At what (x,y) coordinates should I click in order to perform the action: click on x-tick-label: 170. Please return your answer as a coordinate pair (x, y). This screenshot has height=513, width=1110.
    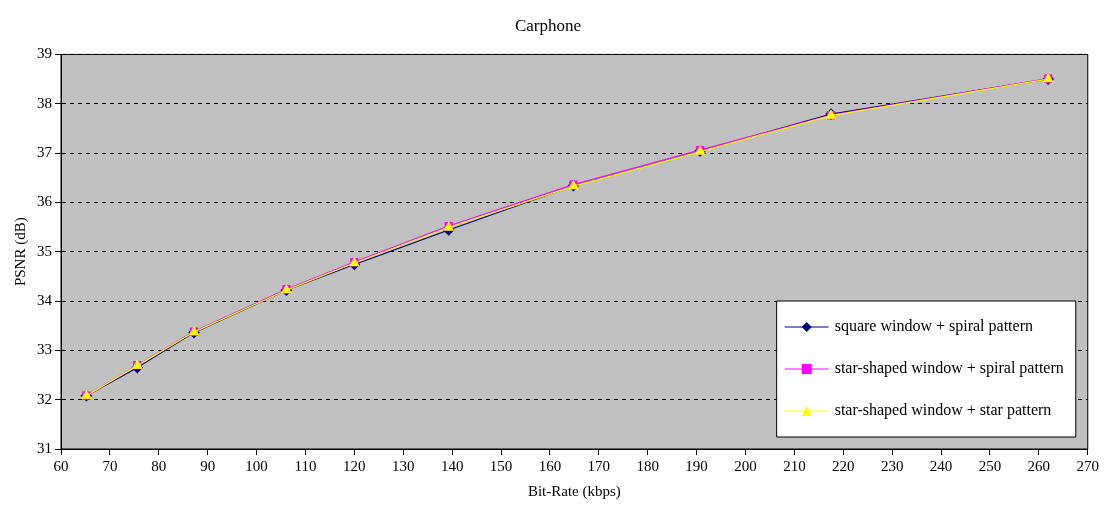
    Looking at the image, I should click on (599, 465).